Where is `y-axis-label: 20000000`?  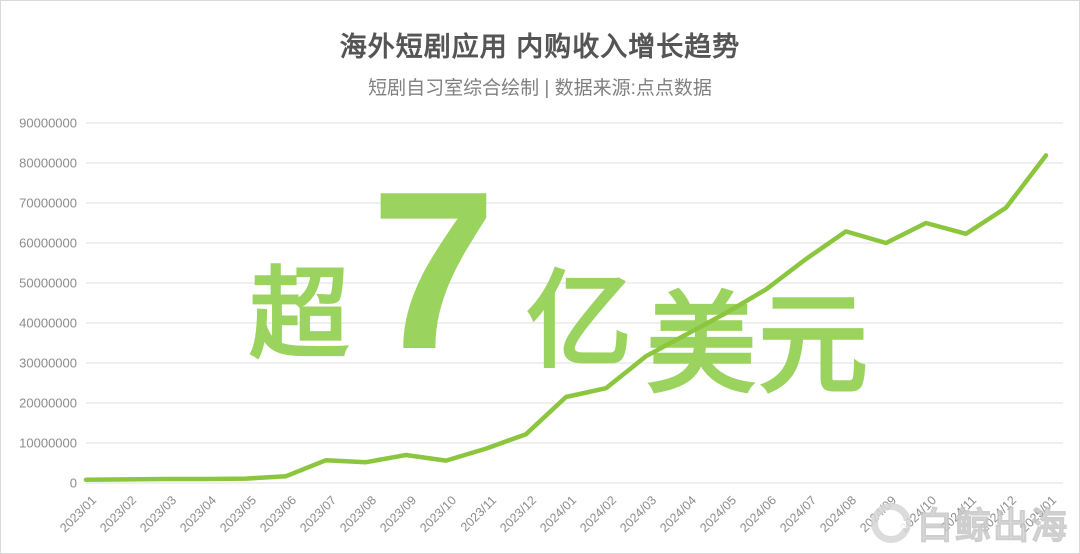
y-axis-label: 20000000 is located at coordinates (48, 403).